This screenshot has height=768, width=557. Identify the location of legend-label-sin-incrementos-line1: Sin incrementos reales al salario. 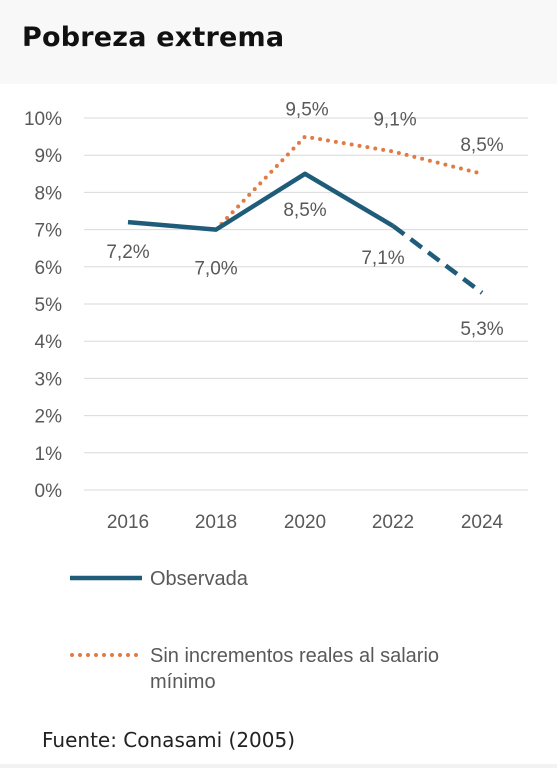
(294, 656).